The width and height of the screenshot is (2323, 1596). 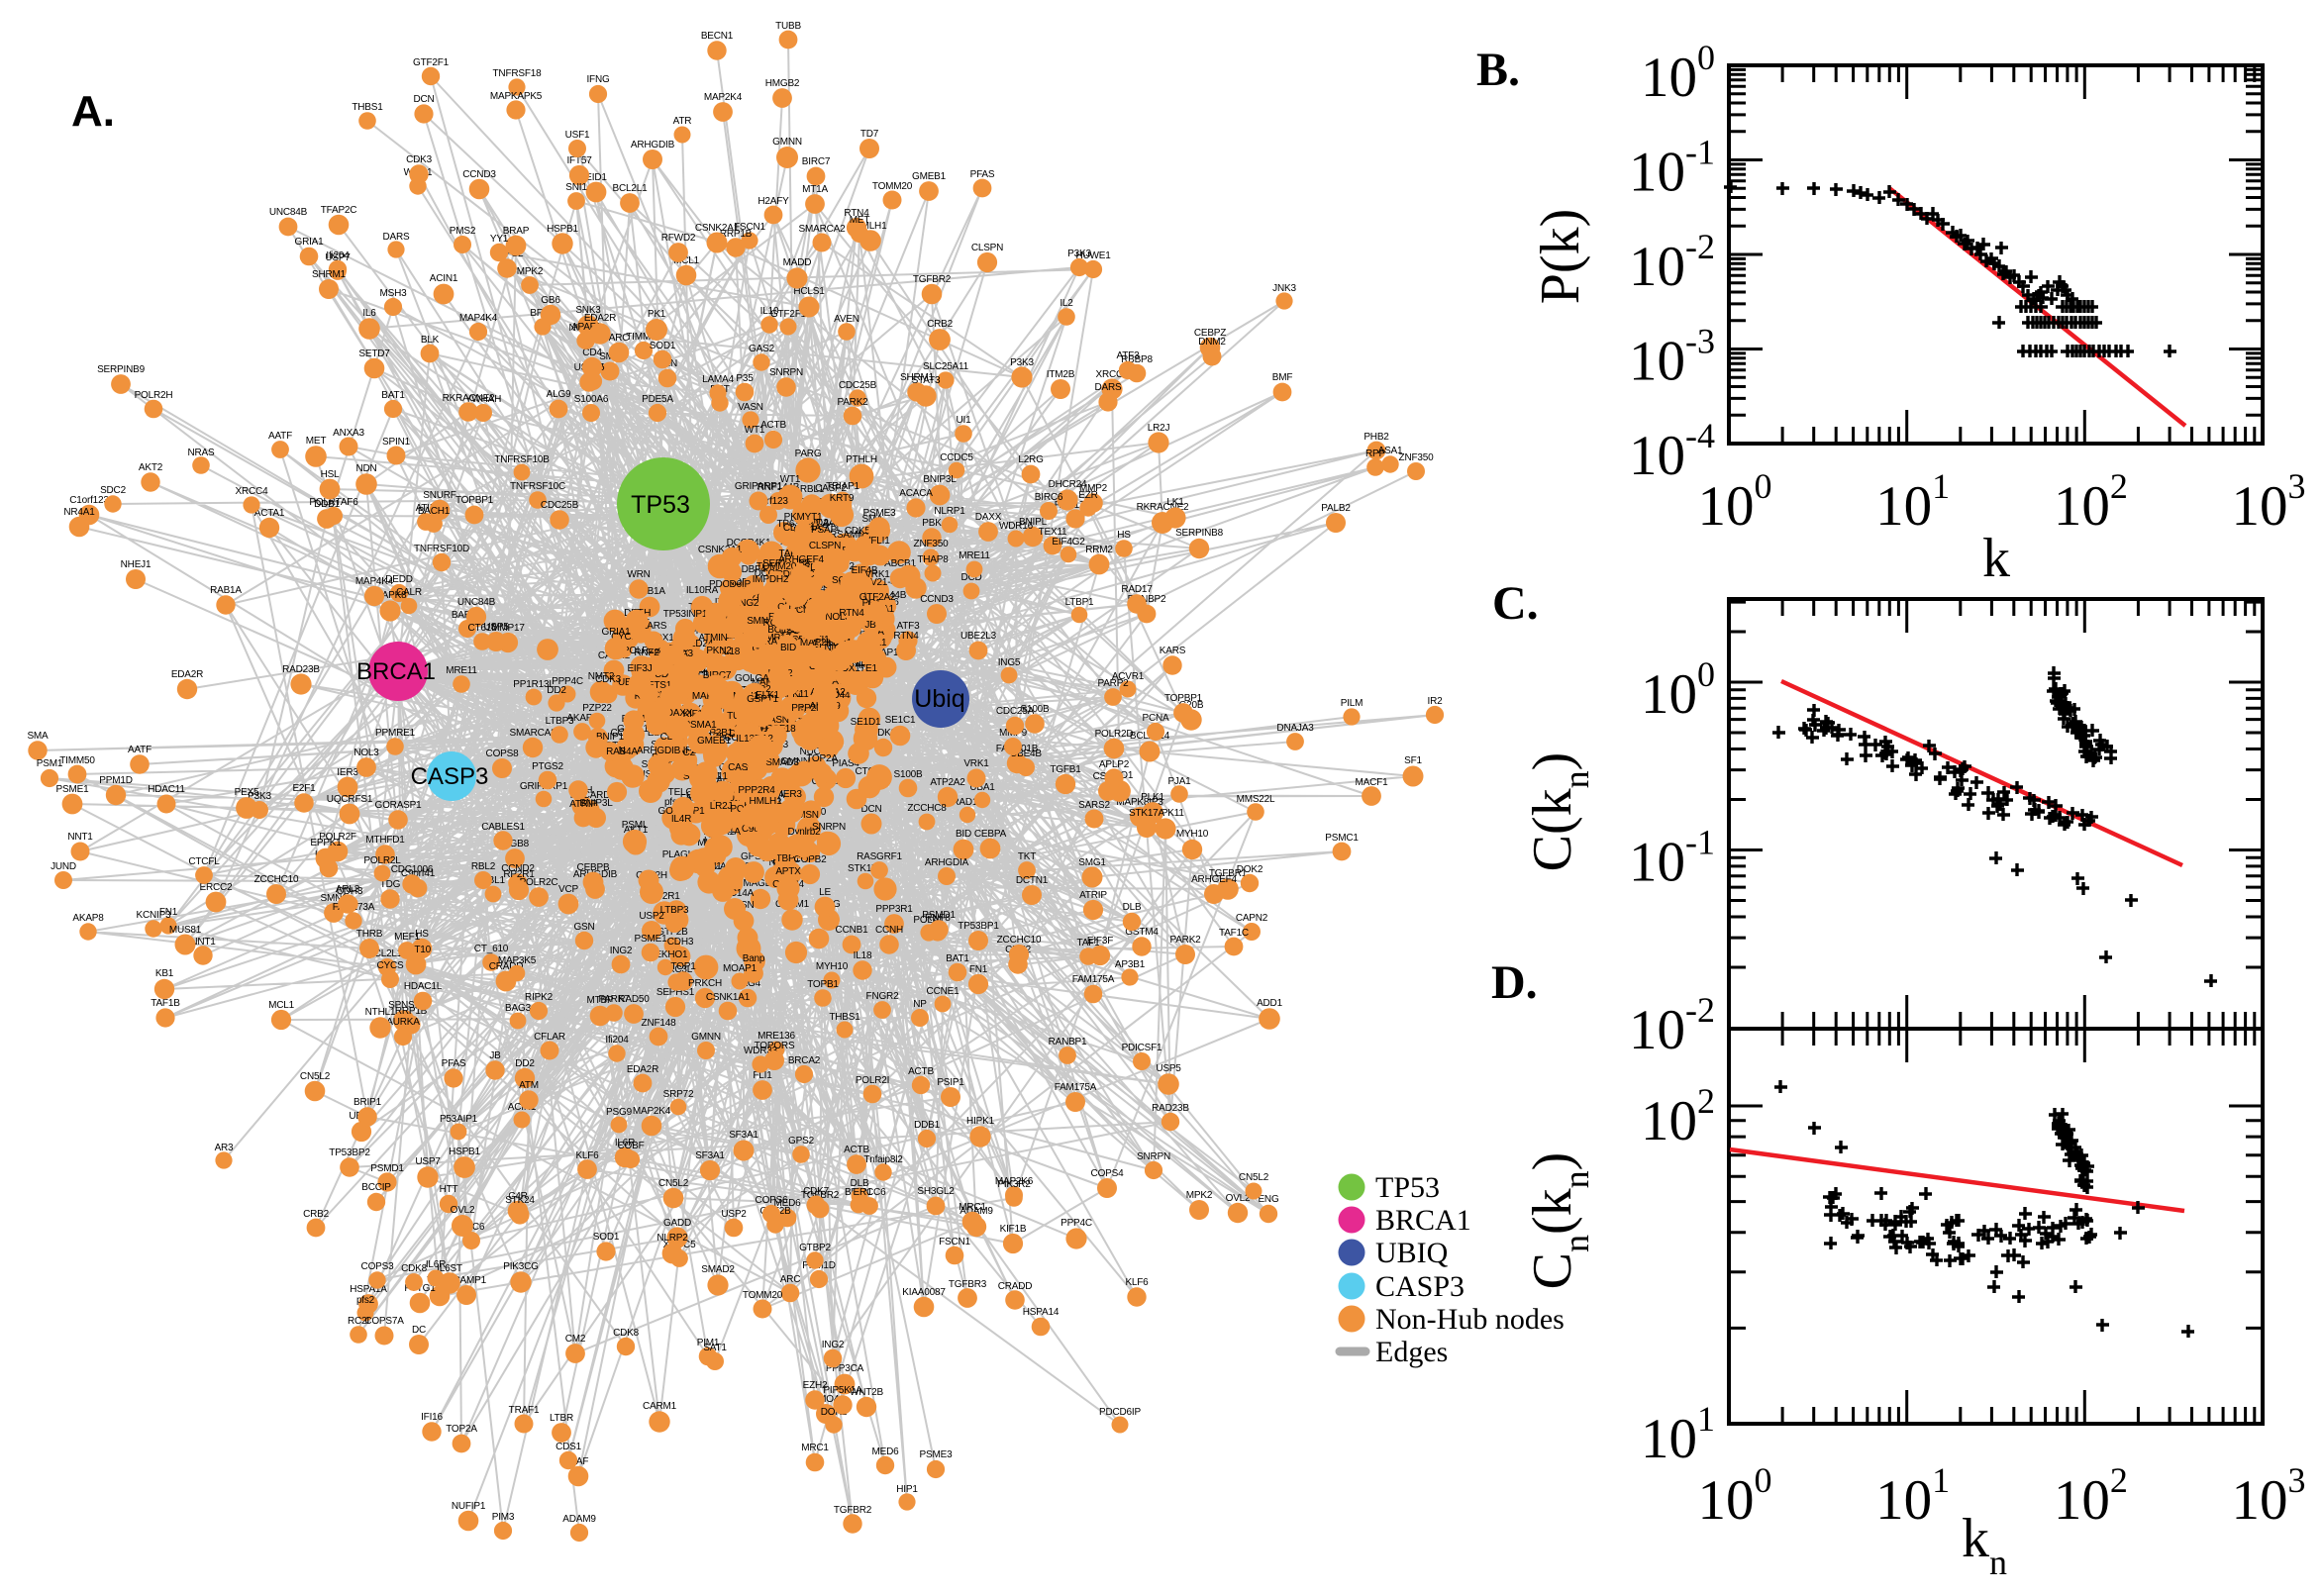 I want to click on svg-text: GPS2, so click(x=802, y=1141).